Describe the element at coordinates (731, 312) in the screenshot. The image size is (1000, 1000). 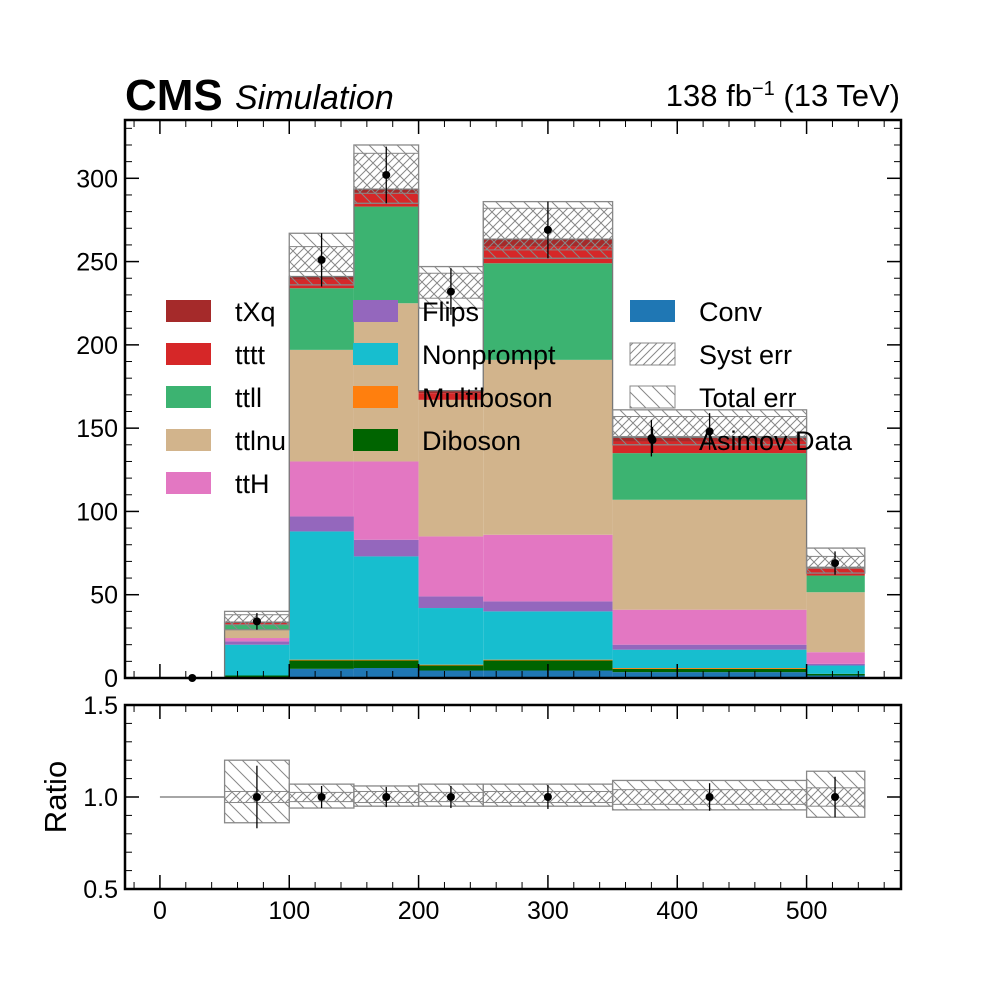
I see `legend-label-conv: Conv` at that location.